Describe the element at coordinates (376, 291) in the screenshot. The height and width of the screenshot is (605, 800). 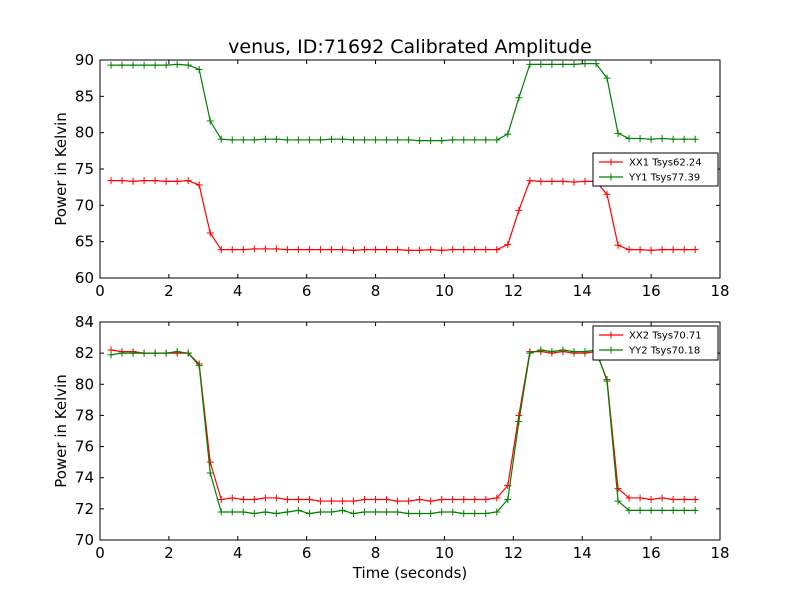
I see `x-tick-label: 8` at that location.